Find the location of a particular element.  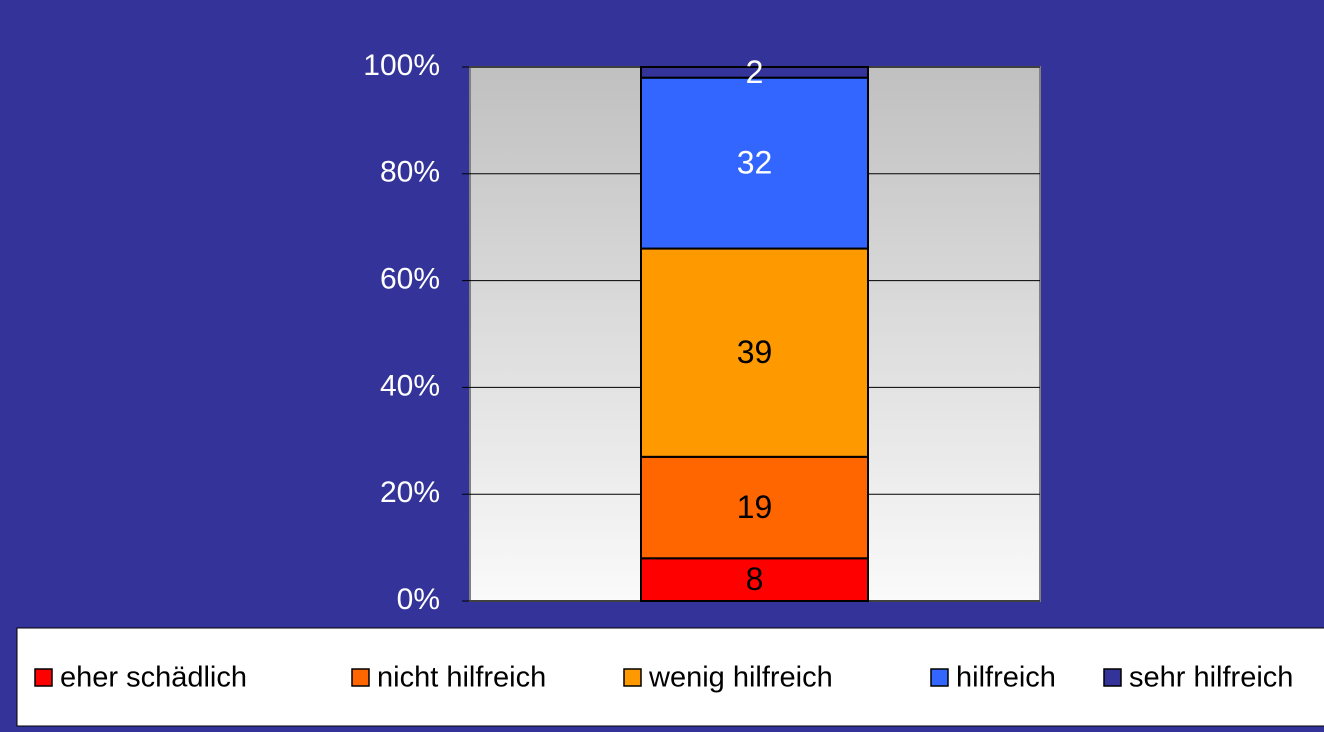

data-label: 32 is located at coordinates (755, 163).